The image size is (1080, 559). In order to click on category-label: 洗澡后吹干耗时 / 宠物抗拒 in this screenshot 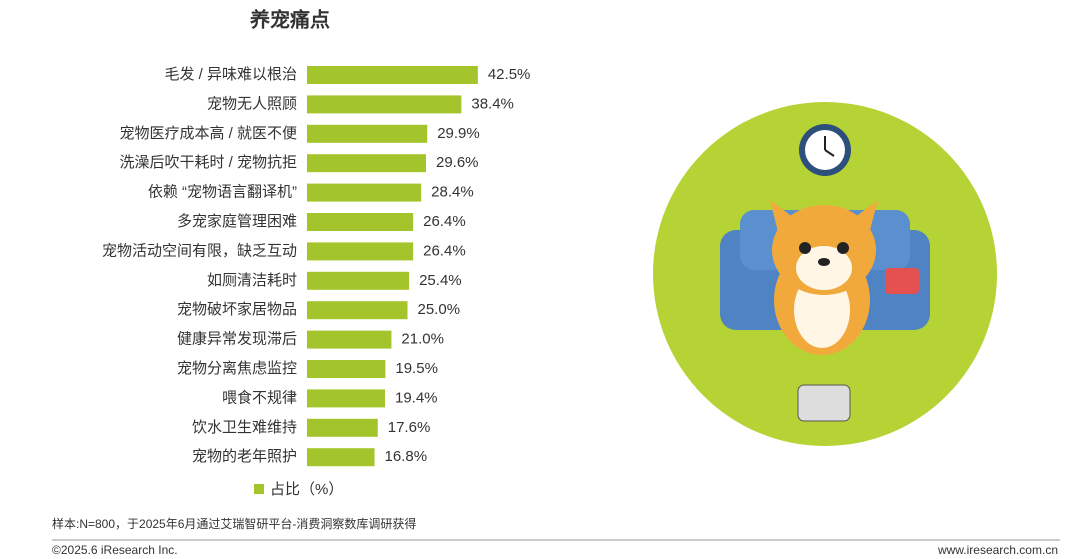, I will do `click(208, 162)`.